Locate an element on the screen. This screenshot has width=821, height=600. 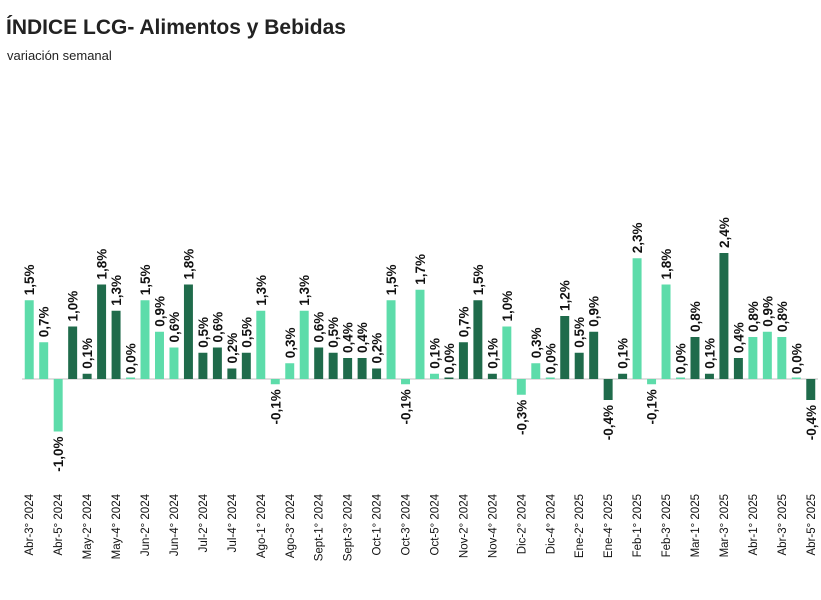
data-label: 2,4% is located at coordinates (724, 232).